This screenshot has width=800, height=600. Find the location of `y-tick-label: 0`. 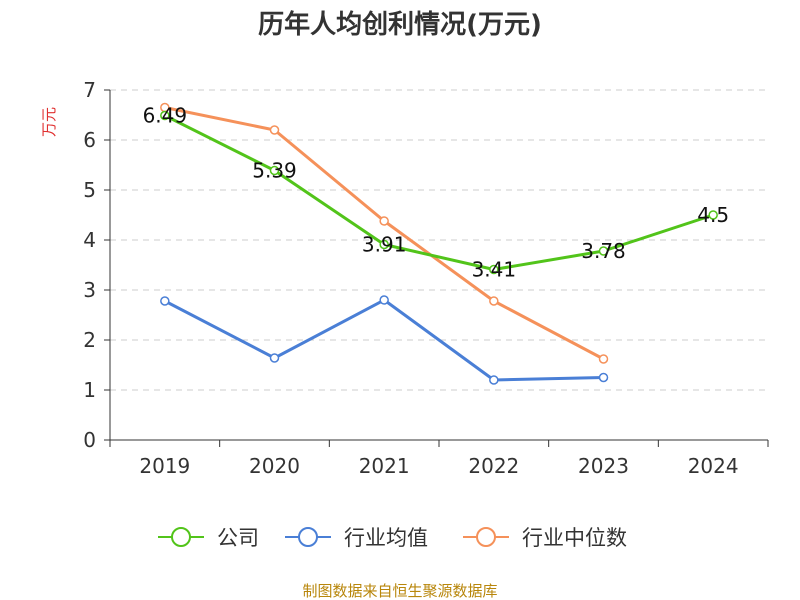

y-tick-label: 0 is located at coordinates (89, 440).